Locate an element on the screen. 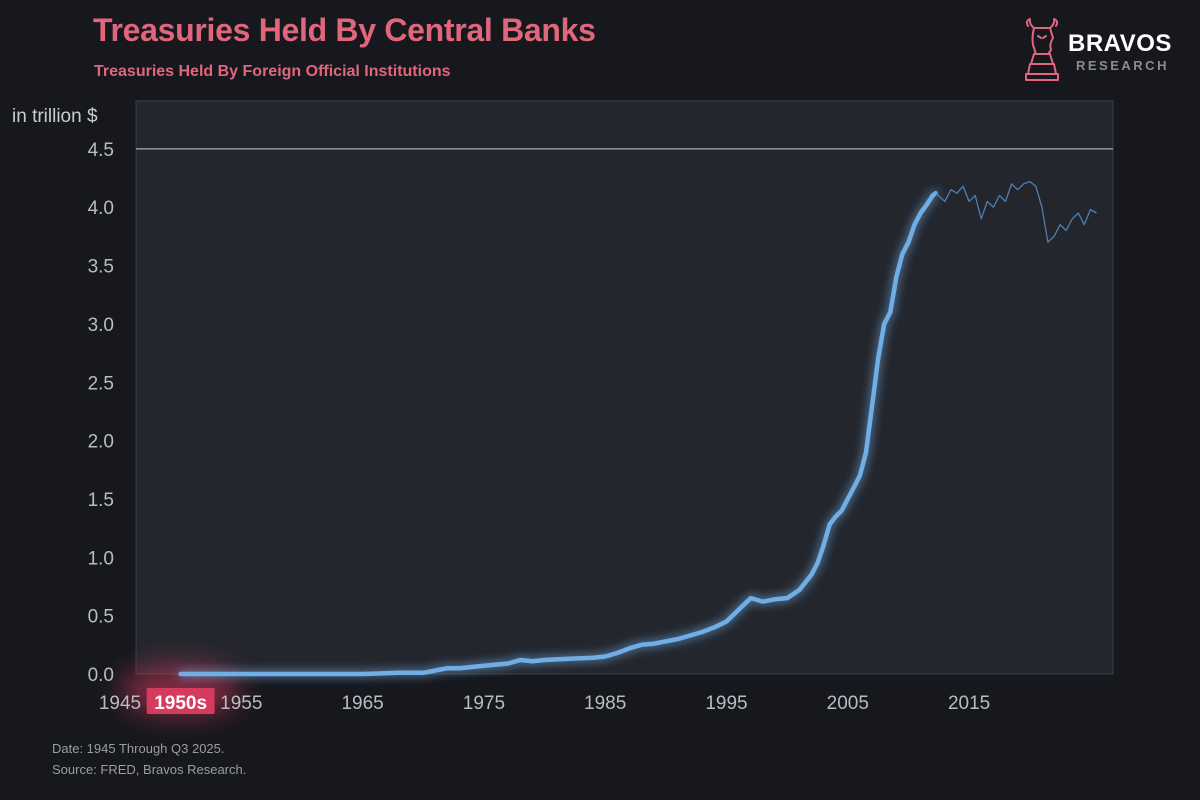 The height and width of the screenshot is (800, 1200). x-tick-label: 1995 is located at coordinates (726, 703).